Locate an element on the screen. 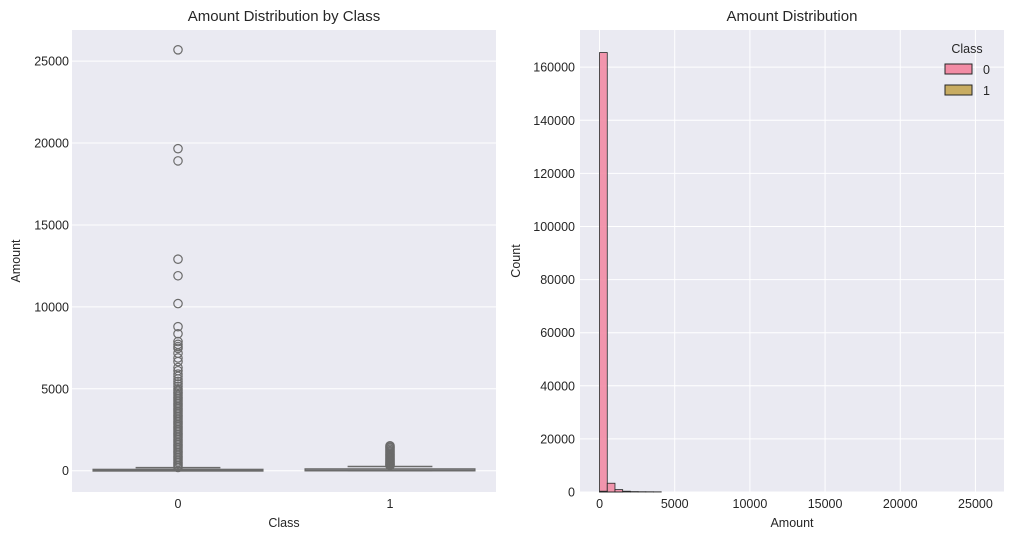 The image size is (1013, 540). box-ytick-label: 0 is located at coordinates (65, 471).